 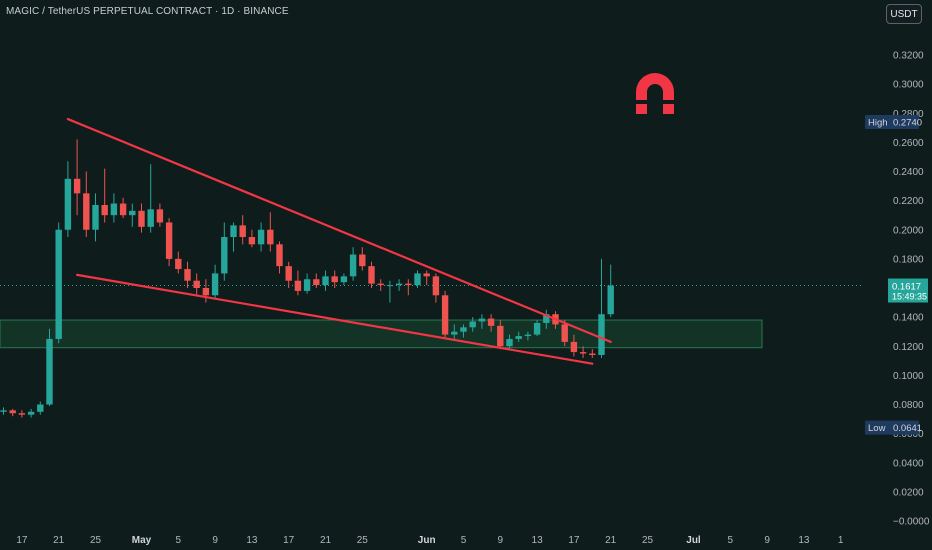 I want to click on trendline-lower-support, so click(x=334, y=319).